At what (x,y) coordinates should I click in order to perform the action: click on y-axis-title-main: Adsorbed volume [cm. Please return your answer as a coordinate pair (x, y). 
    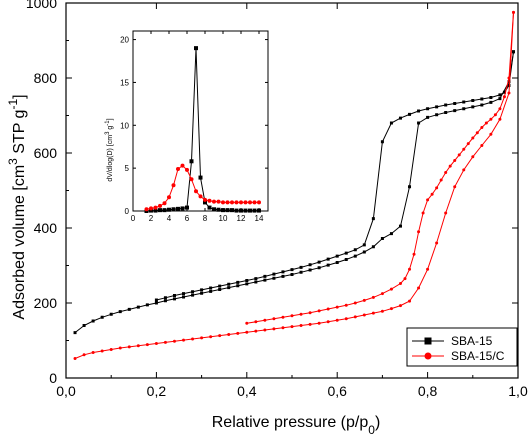
    Looking at the image, I should click on (19, 242).